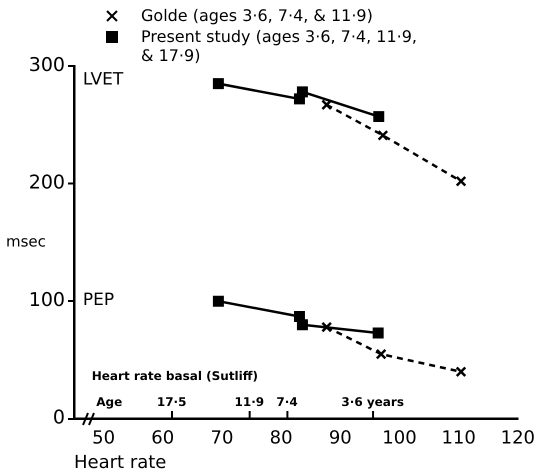 Image resolution: width=538 pixels, height=474 pixels. Describe the element at coordinates (162, 437) in the screenshot. I see `x-tick-label: 60` at that location.